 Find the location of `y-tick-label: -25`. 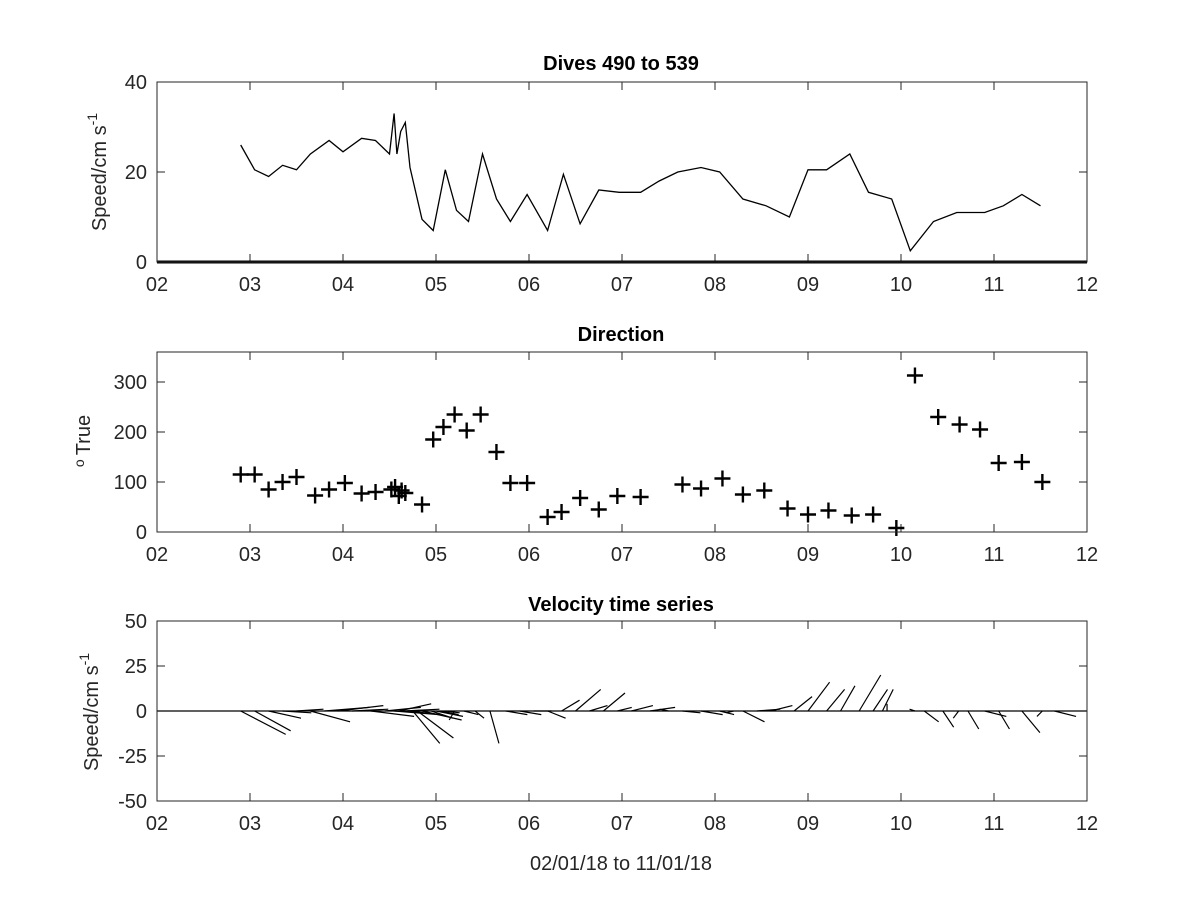

y-tick-label: -25 is located at coordinates (132, 757).